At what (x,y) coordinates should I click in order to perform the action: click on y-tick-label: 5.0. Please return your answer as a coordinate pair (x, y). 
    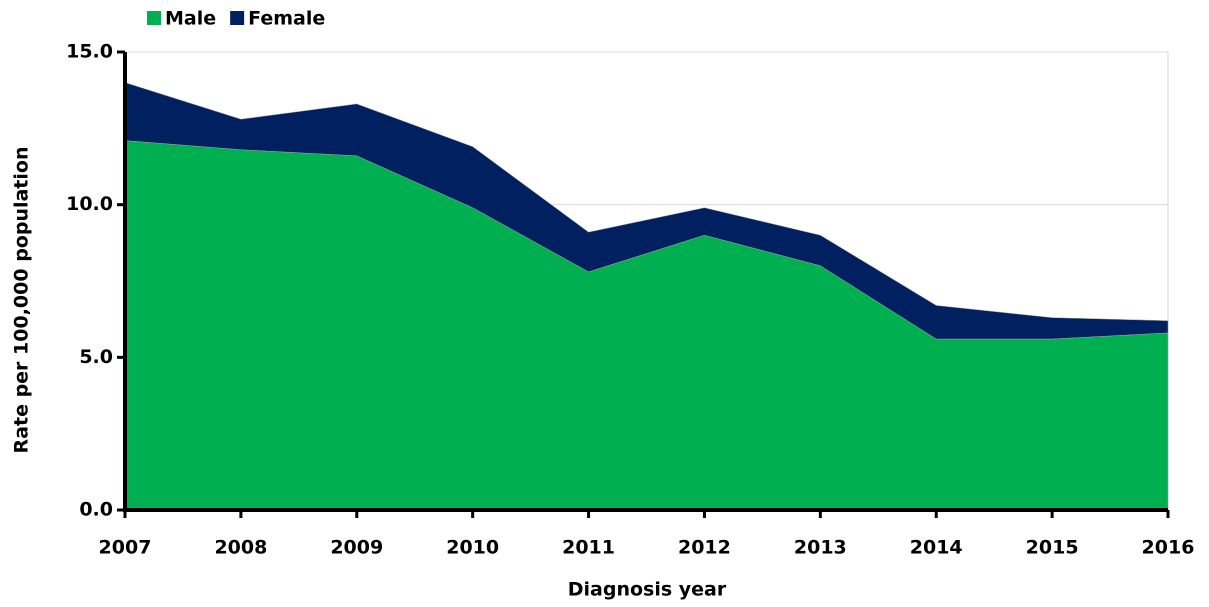
    Looking at the image, I should click on (96, 357).